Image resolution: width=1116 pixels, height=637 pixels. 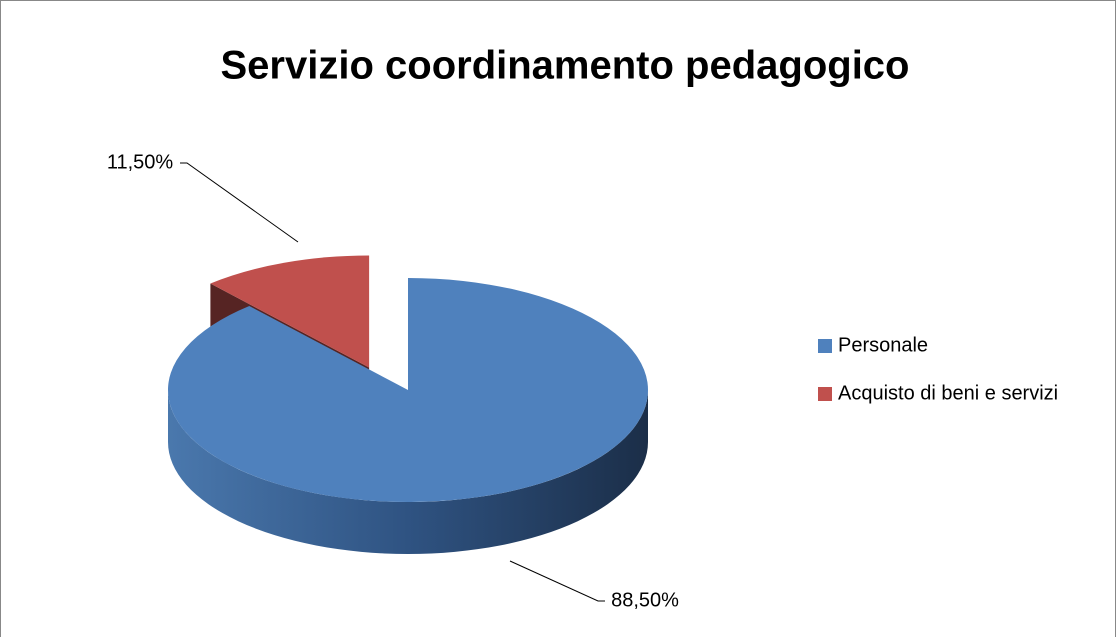 What do you see at coordinates (290, 311) in the screenshot?
I see `slice` at bounding box center [290, 311].